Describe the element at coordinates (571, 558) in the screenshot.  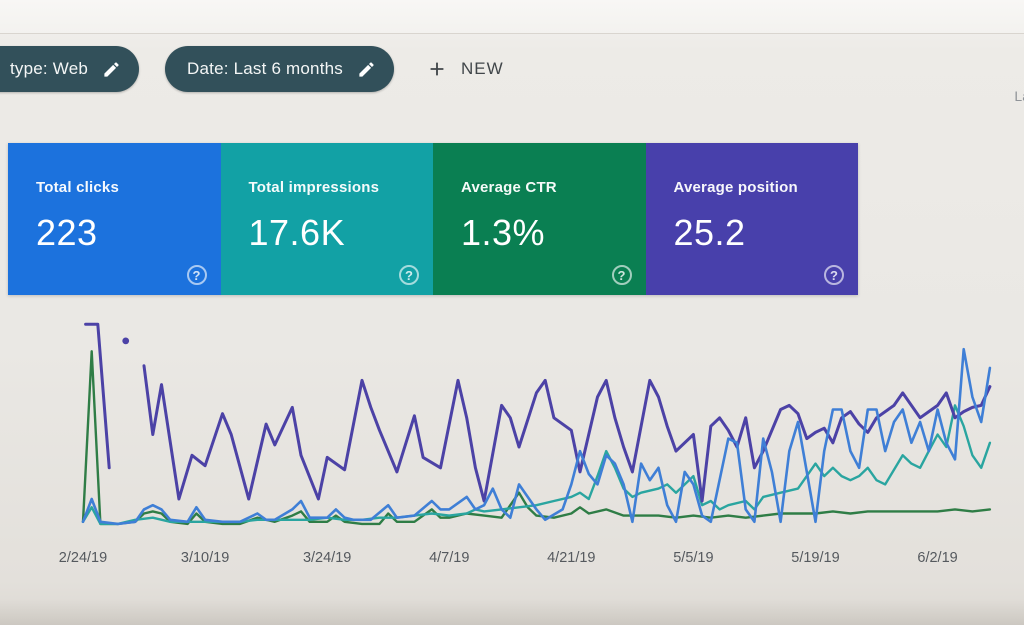
I see `x-axis-tick-label: 4/21/19` at that location.